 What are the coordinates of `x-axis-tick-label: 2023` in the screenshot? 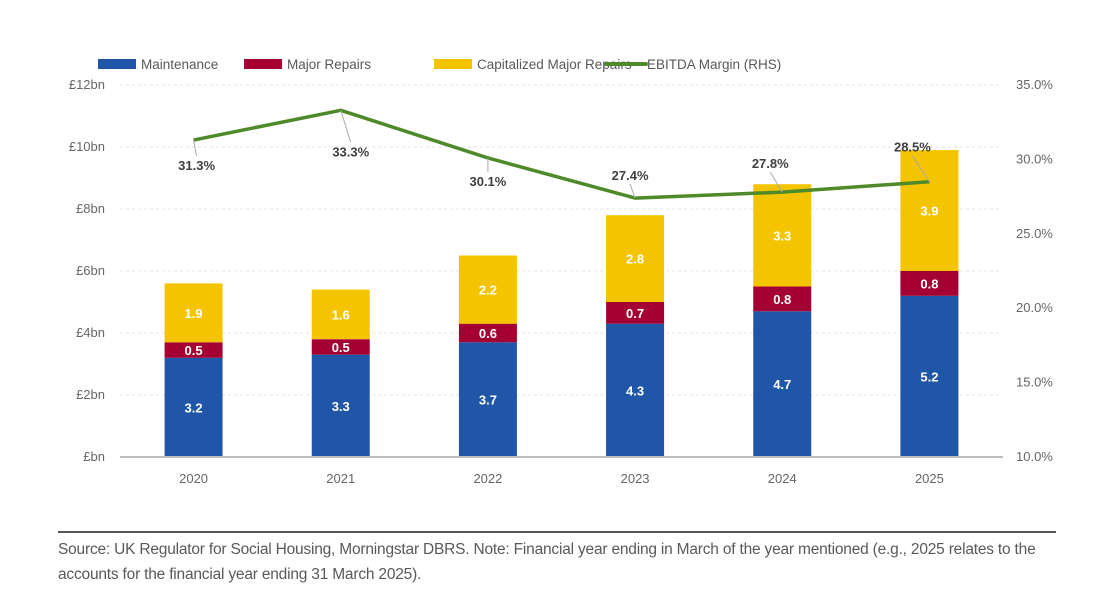 It's located at (635, 478).